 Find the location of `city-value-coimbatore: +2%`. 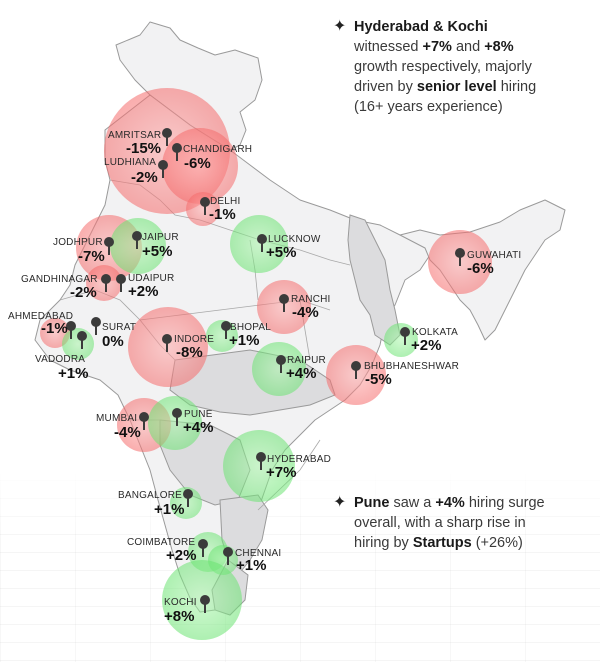

city-value-coimbatore: +2% is located at coordinates (181, 555).